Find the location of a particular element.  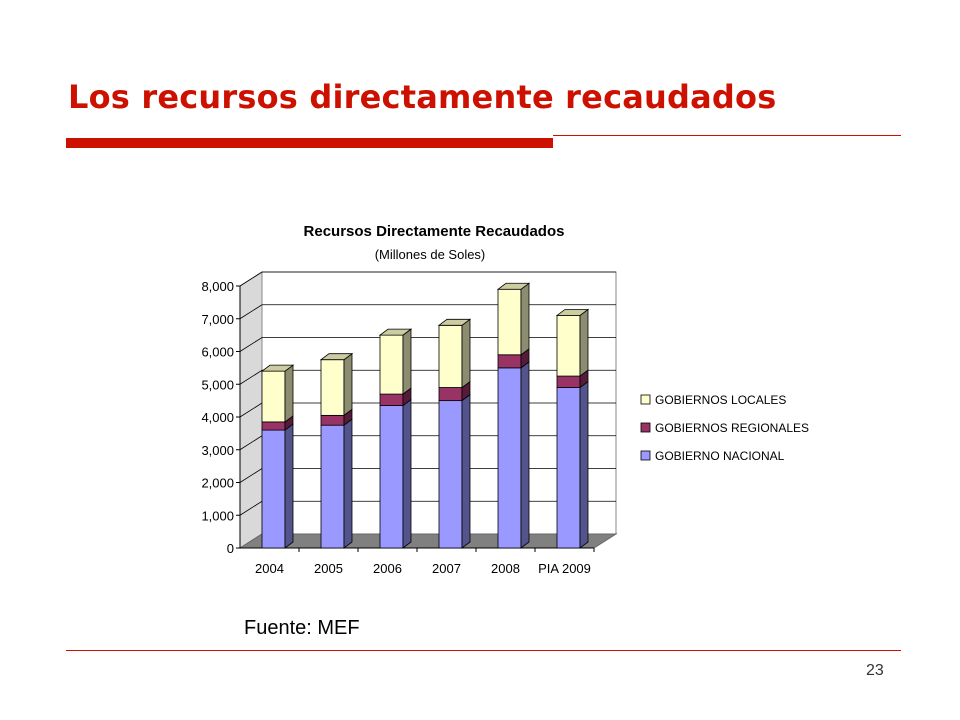

legend-label: GOBIERNO NACIONAL is located at coordinates (720, 456).